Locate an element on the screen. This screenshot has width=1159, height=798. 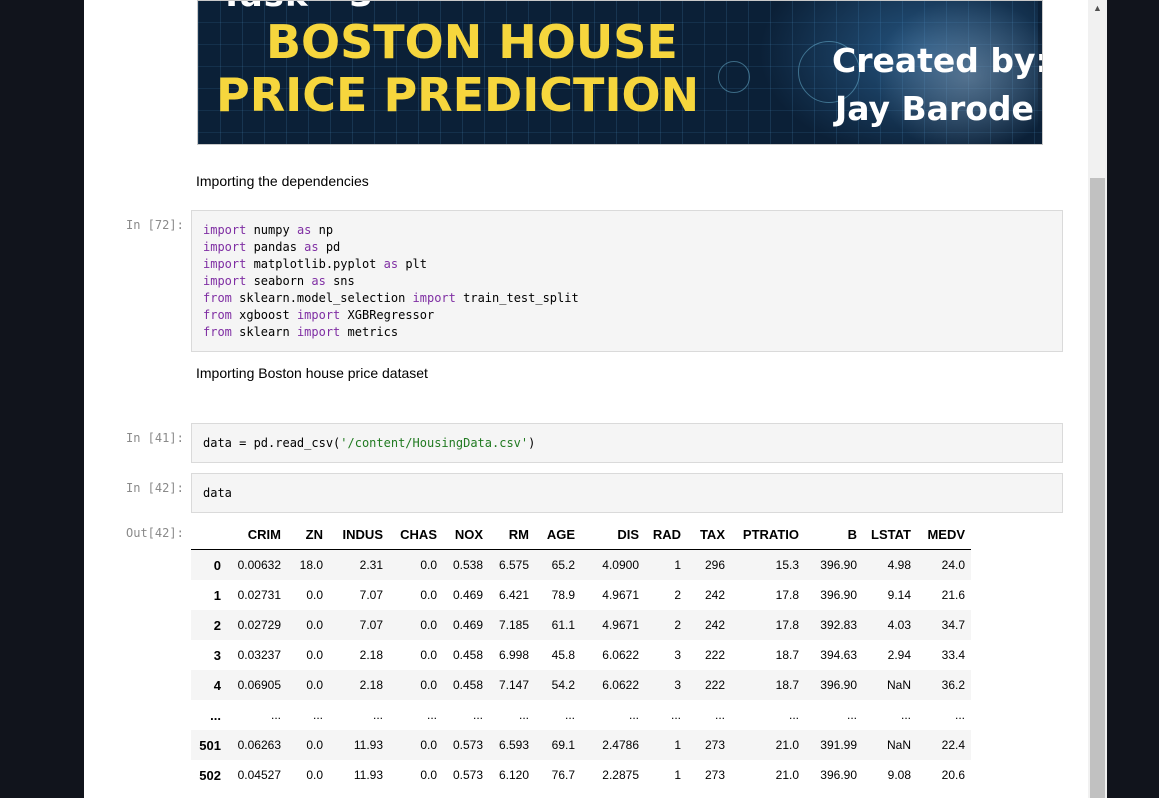
column-header: RAD is located at coordinates (666, 535).